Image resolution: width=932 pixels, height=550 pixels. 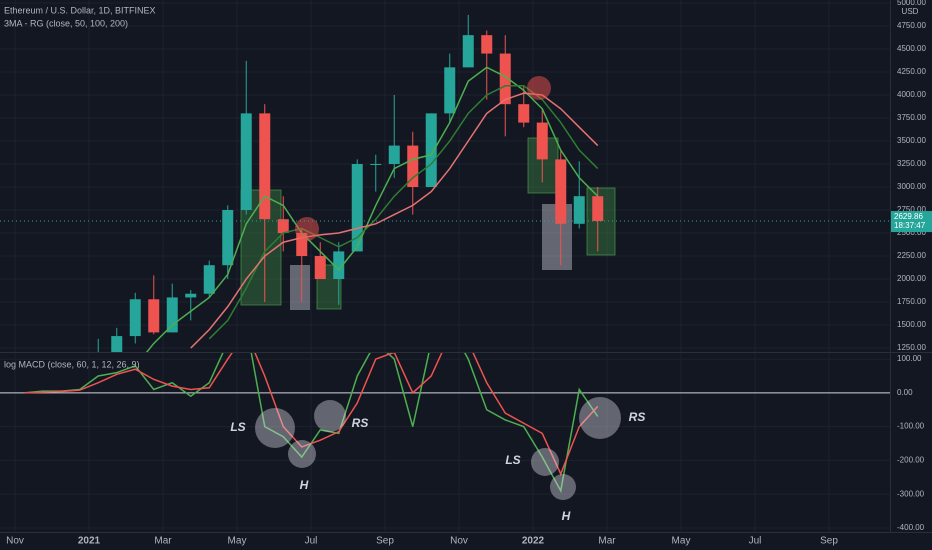 What do you see at coordinates (911, 140) in the screenshot?
I see `y-tick-label: 3500.00` at bounding box center [911, 140].